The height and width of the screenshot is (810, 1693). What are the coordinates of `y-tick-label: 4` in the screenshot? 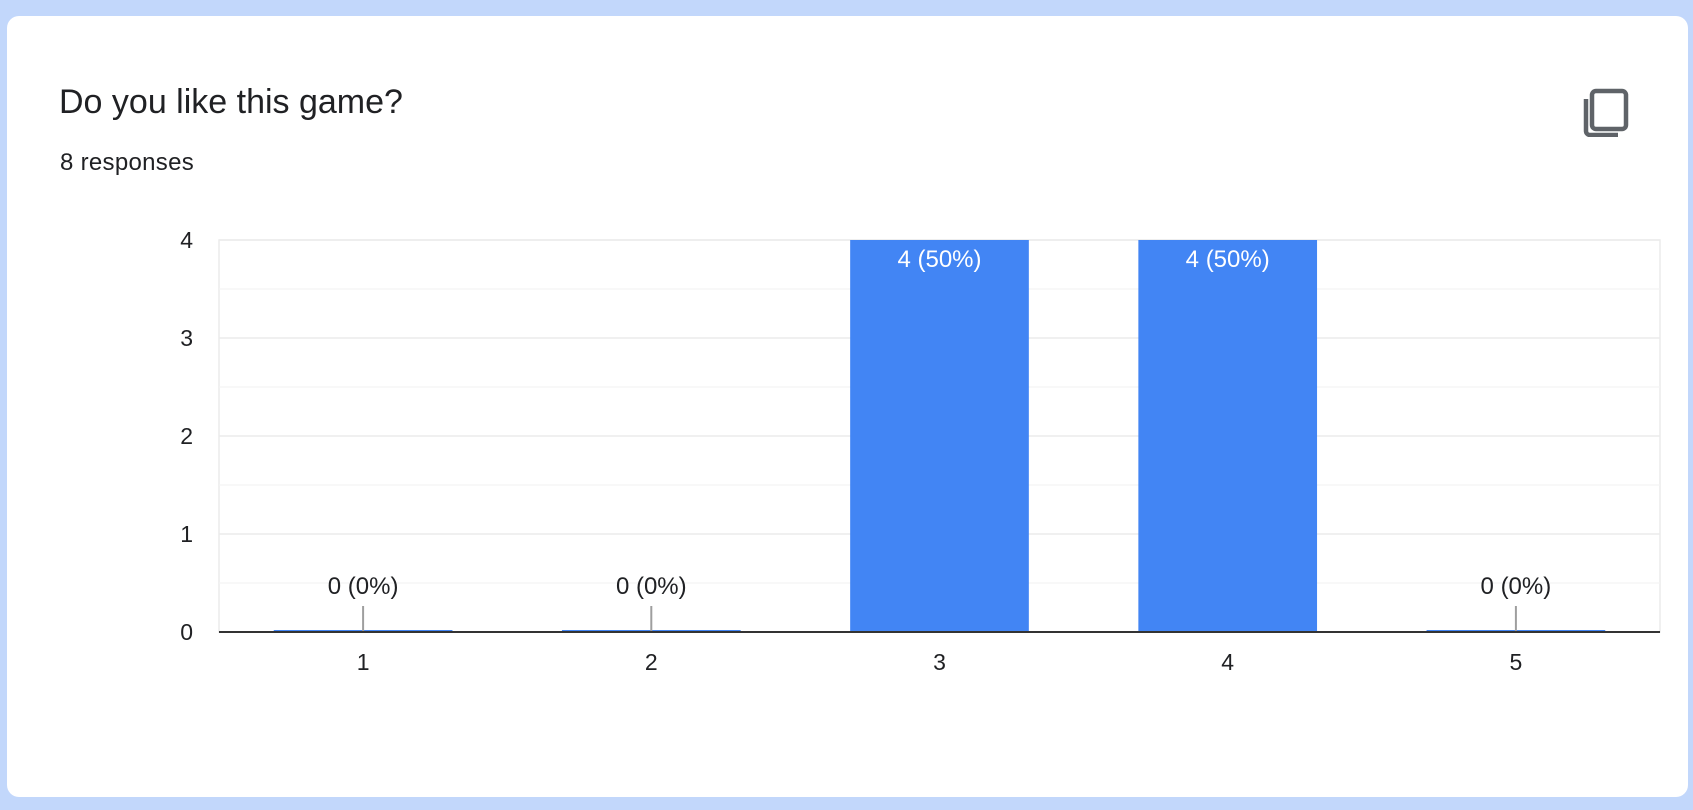 It's located at (186, 240).